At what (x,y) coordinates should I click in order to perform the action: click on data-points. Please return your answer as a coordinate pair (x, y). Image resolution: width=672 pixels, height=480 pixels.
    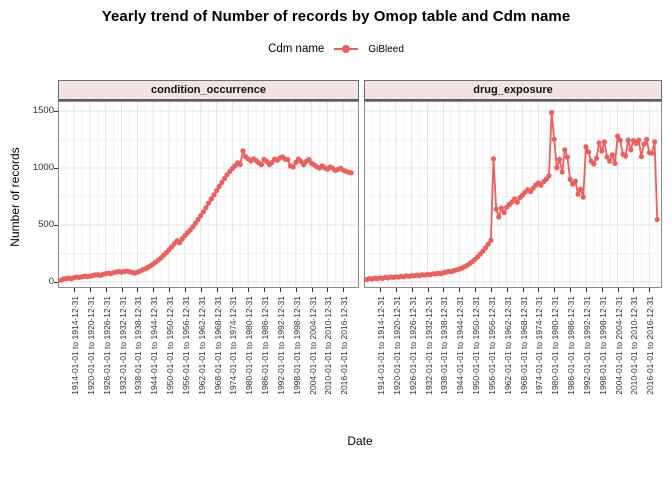
    Looking at the image, I should click on (206, 215).